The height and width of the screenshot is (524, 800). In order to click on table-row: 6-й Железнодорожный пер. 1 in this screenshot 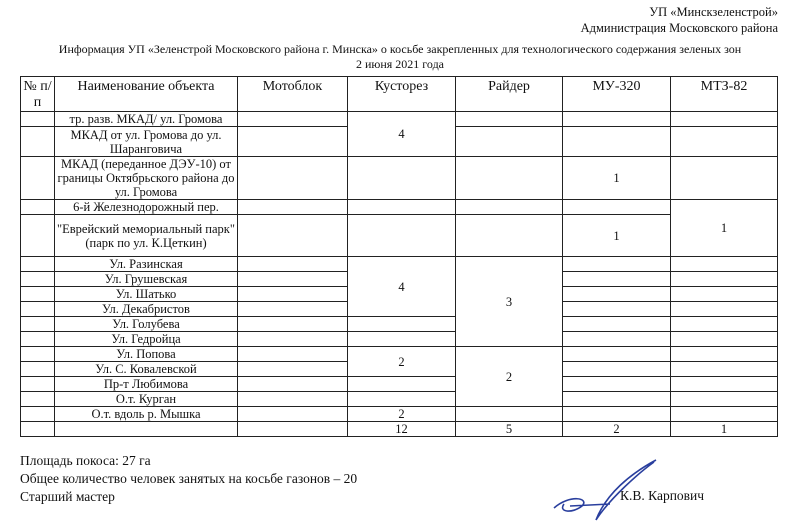, I will do `click(399, 228)`.